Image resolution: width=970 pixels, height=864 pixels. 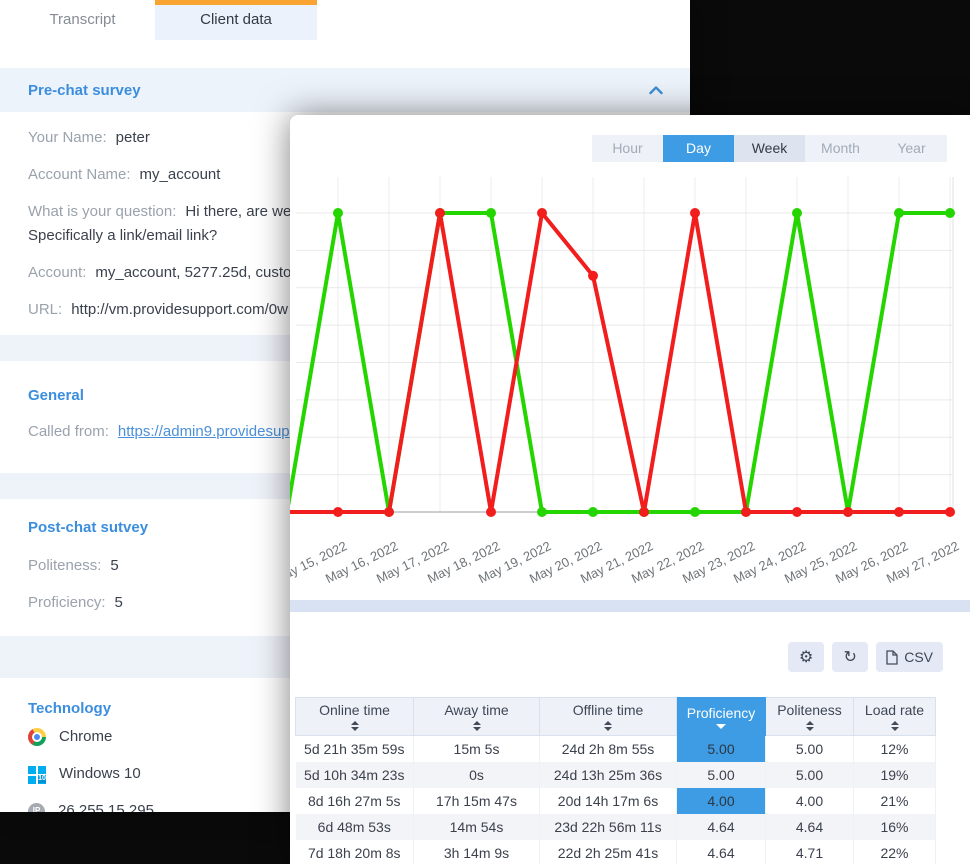 What do you see at coordinates (476, 716) in the screenshot?
I see `column-header-away-time: Away time` at bounding box center [476, 716].